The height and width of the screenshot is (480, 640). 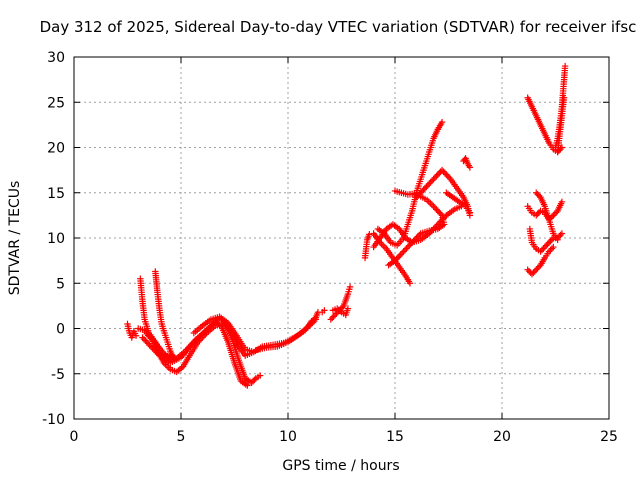 What do you see at coordinates (74, 437) in the screenshot?
I see `x-tick-label: 0` at bounding box center [74, 437].